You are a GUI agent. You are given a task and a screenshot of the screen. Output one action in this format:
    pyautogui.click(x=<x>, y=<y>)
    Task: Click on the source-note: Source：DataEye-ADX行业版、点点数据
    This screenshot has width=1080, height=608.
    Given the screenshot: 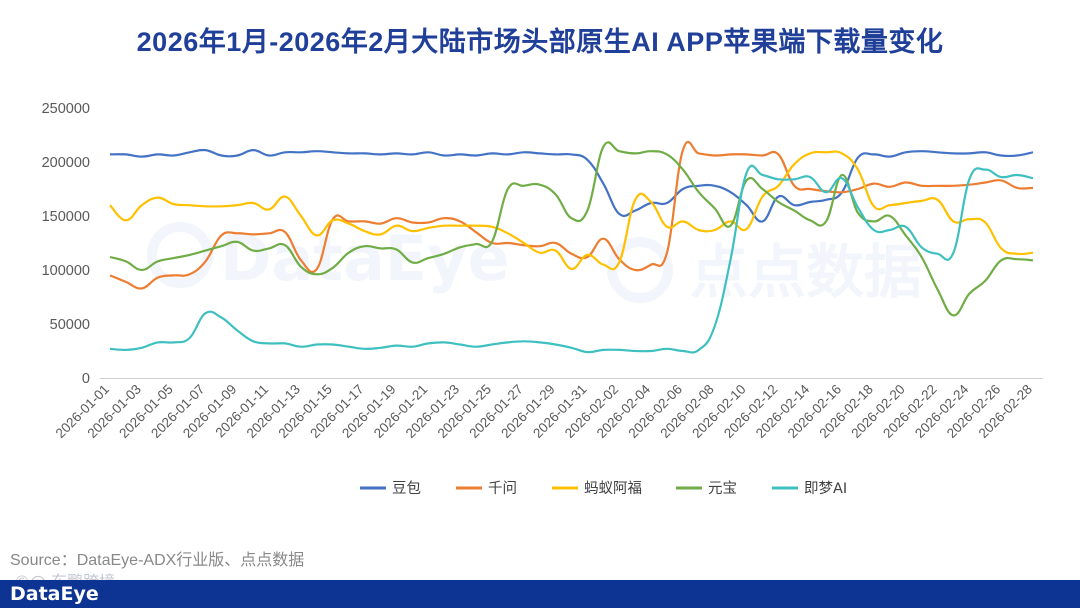 What is the action you would take?
    pyautogui.click(x=157, y=560)
    